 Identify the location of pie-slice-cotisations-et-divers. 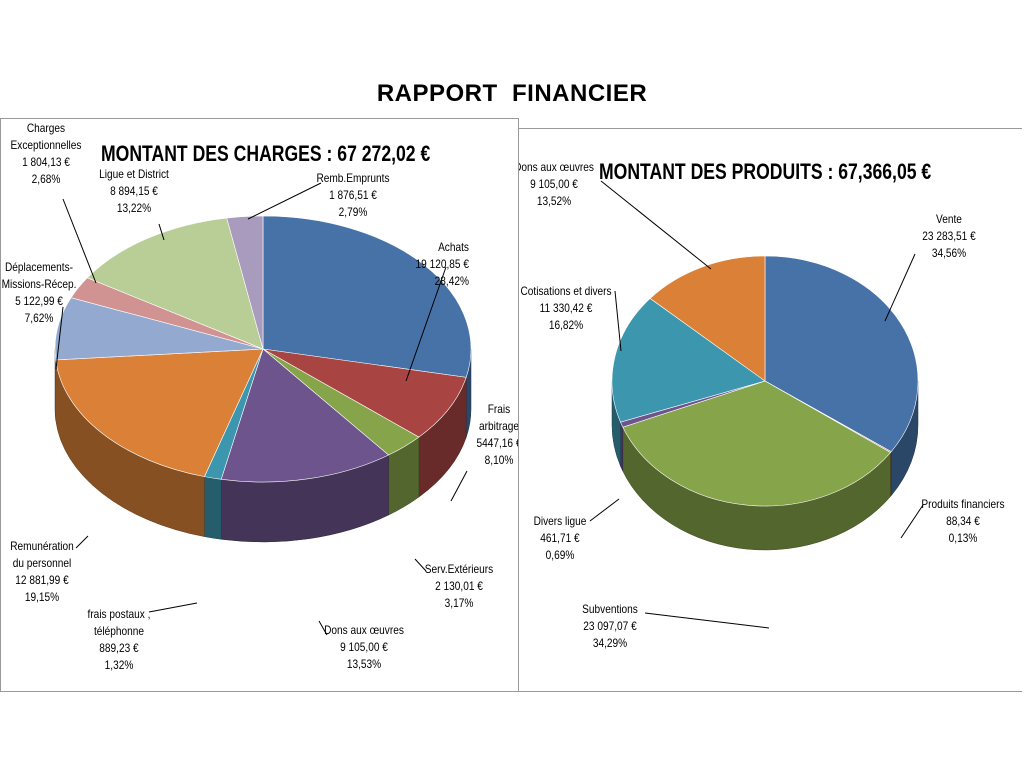
(688, 360).